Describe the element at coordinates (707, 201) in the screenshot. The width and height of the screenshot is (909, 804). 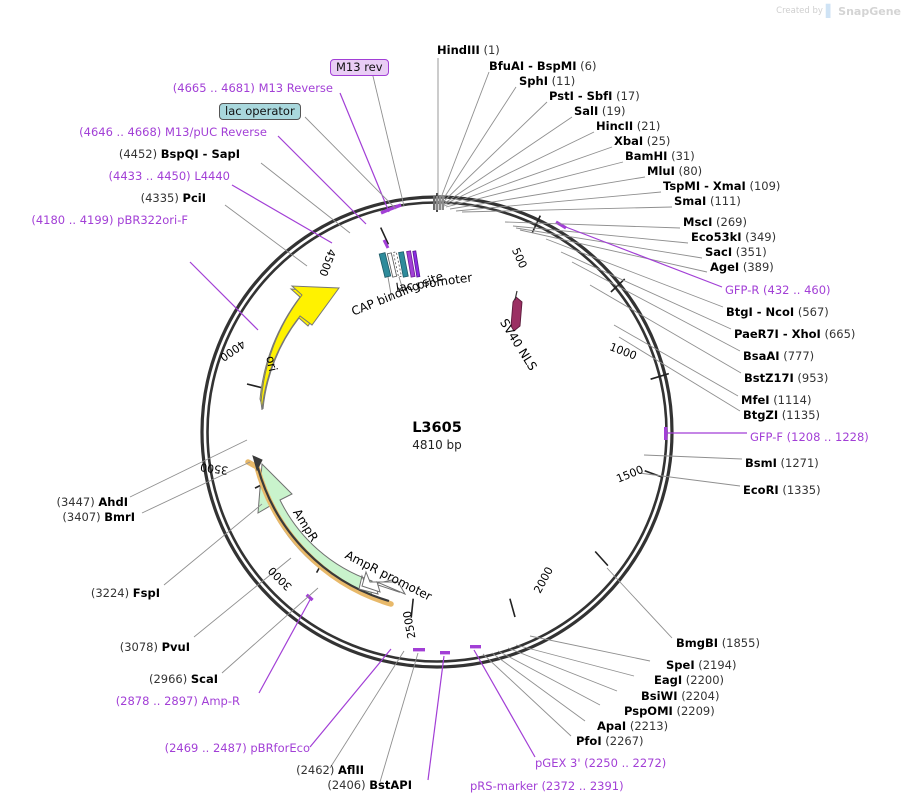
I see `site-label-smai: SmaI (111)` at that location.